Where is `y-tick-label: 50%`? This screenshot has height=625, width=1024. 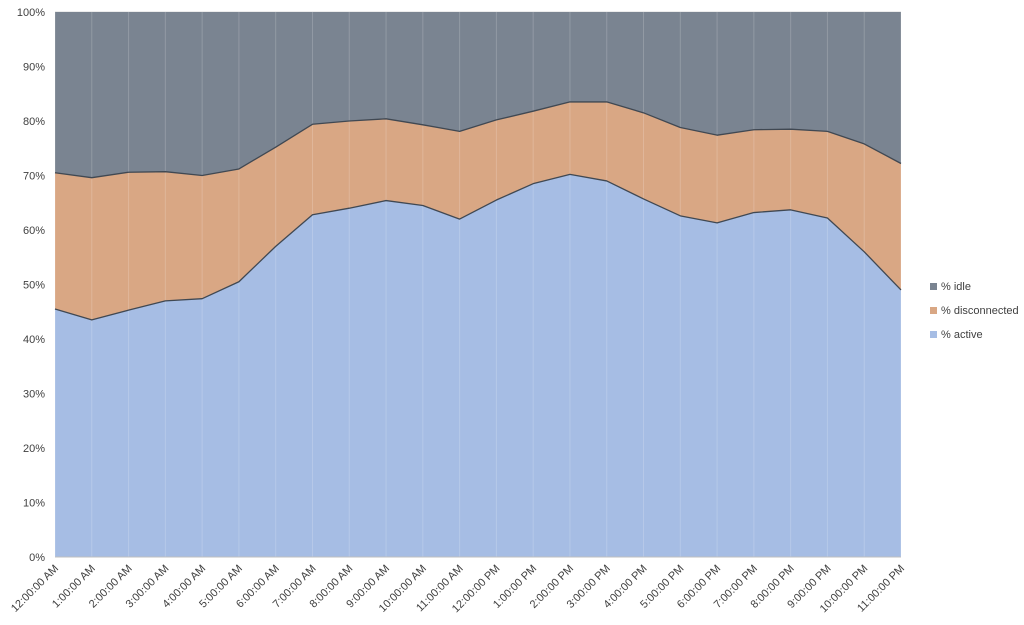
y-tick-label: 50% is located at coordinates (34, 286).